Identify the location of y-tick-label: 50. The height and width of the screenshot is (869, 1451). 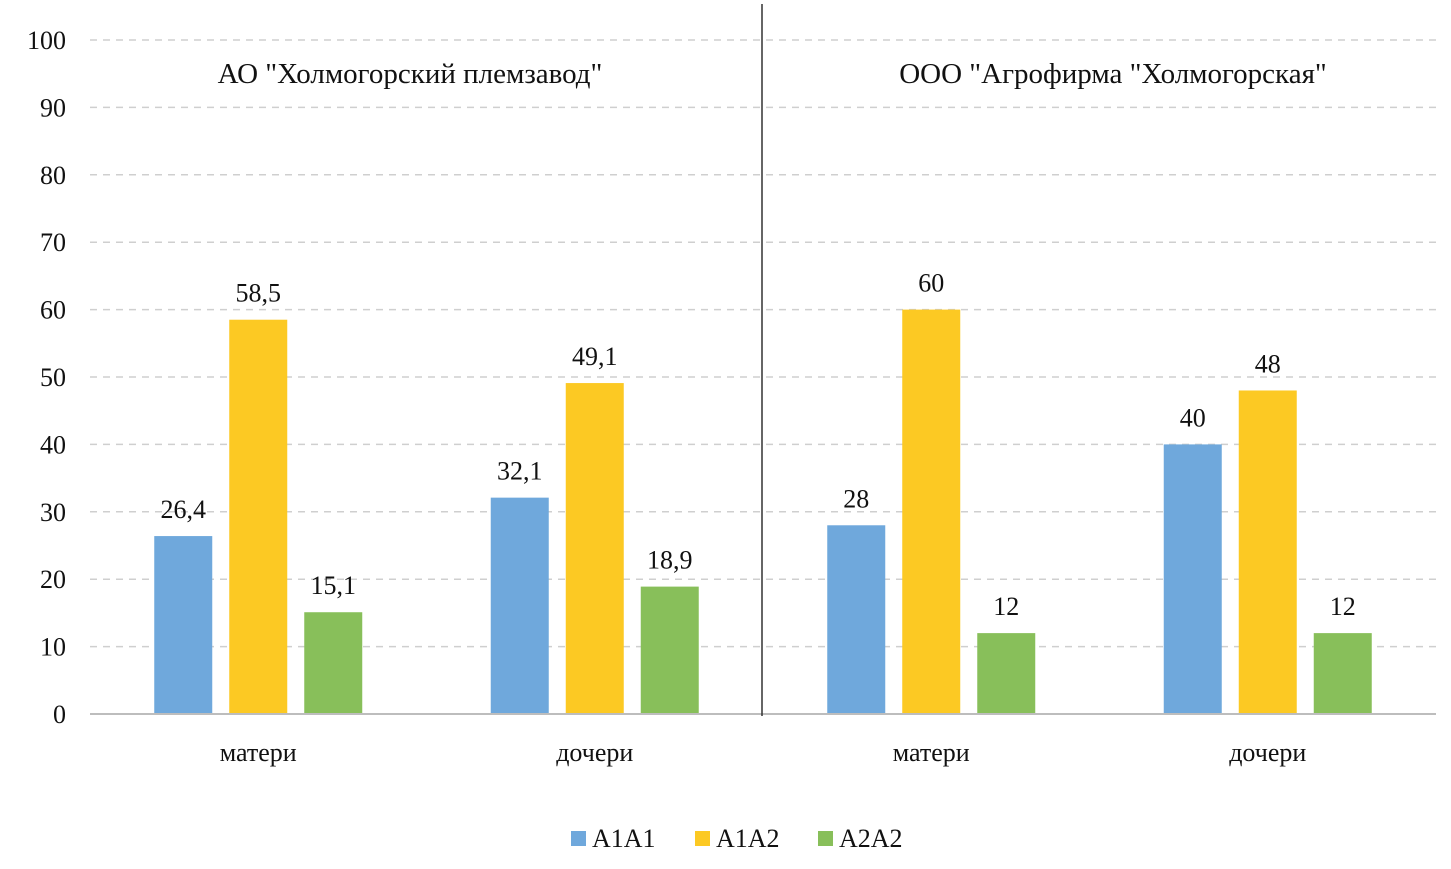
(53, 377).